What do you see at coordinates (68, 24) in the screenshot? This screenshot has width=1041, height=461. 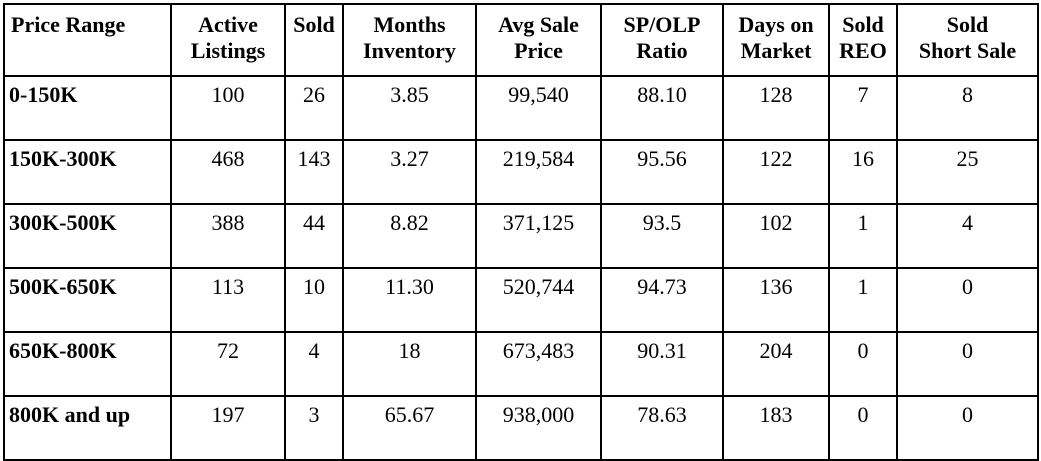 I see `header-price-range-label: Price Range` at bounding box center [68, 24].